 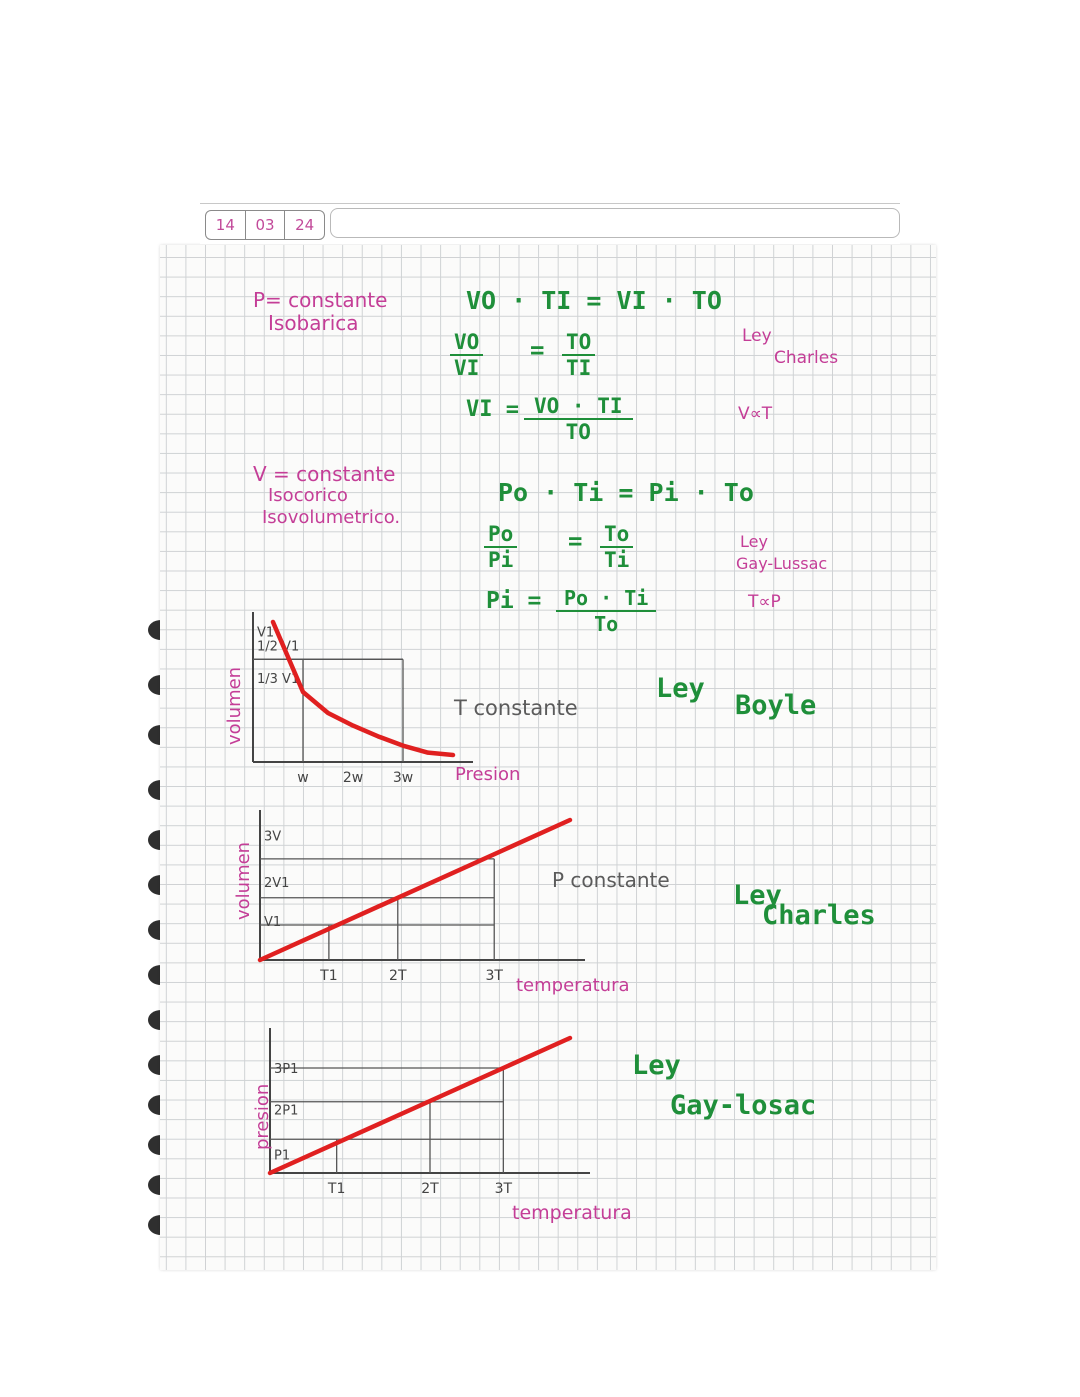 What do you see at coordinates (286, 1069) in the screenshot?
I see `y-tick-label: 3P1` at bounding box center [286, 1069].